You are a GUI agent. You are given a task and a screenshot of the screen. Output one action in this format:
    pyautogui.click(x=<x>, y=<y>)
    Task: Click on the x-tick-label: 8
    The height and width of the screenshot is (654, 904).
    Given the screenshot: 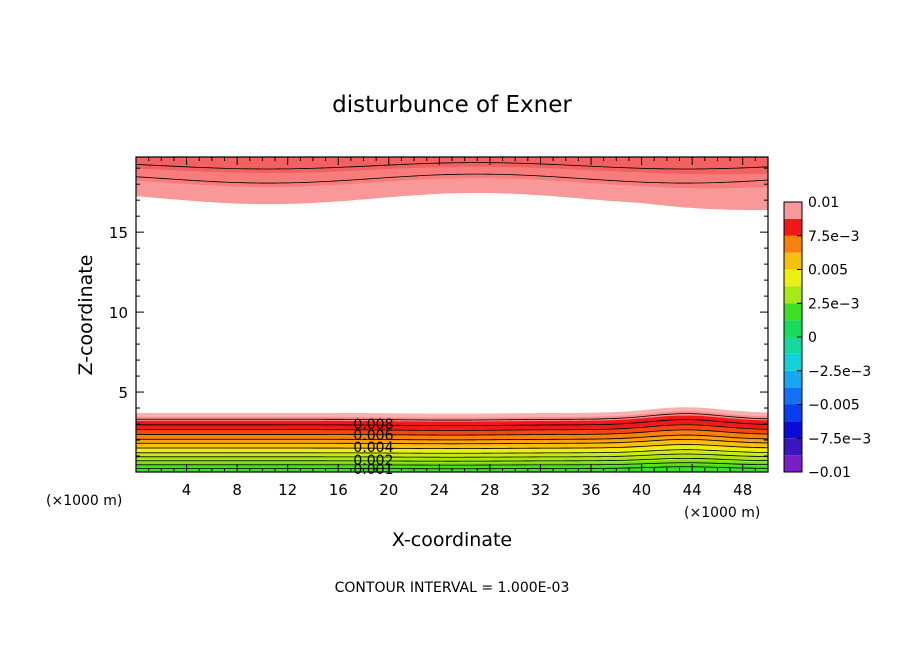 What is the action you would take?
    pyautogui.click(x=237, y=490)
    